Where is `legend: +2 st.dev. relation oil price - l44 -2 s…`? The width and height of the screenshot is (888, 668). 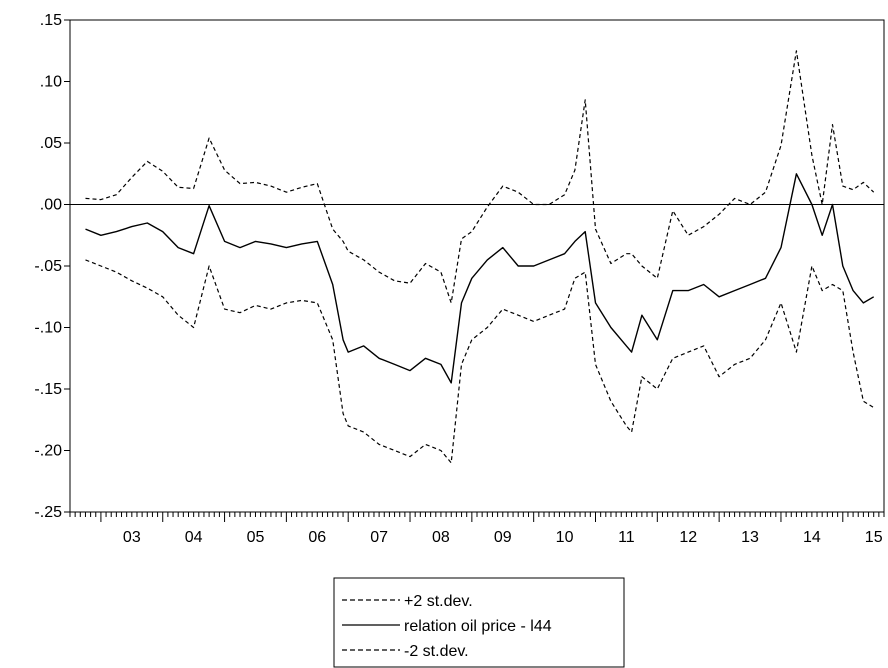
legend: +2 st.dev. relation oil price - l44 -2 s… is located at coordinates (479, 622).